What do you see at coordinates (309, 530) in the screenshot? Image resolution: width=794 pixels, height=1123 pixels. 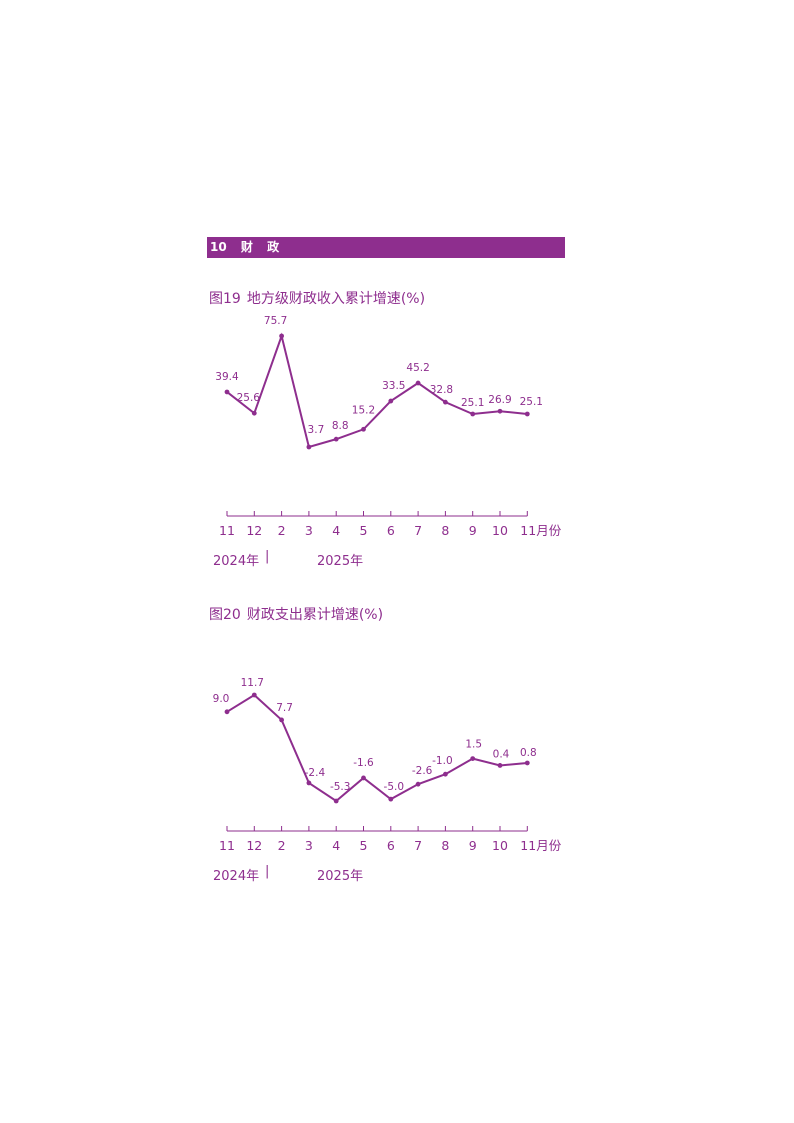 I see `fig19-tick-label: 3` at bounding box center [309, 530].